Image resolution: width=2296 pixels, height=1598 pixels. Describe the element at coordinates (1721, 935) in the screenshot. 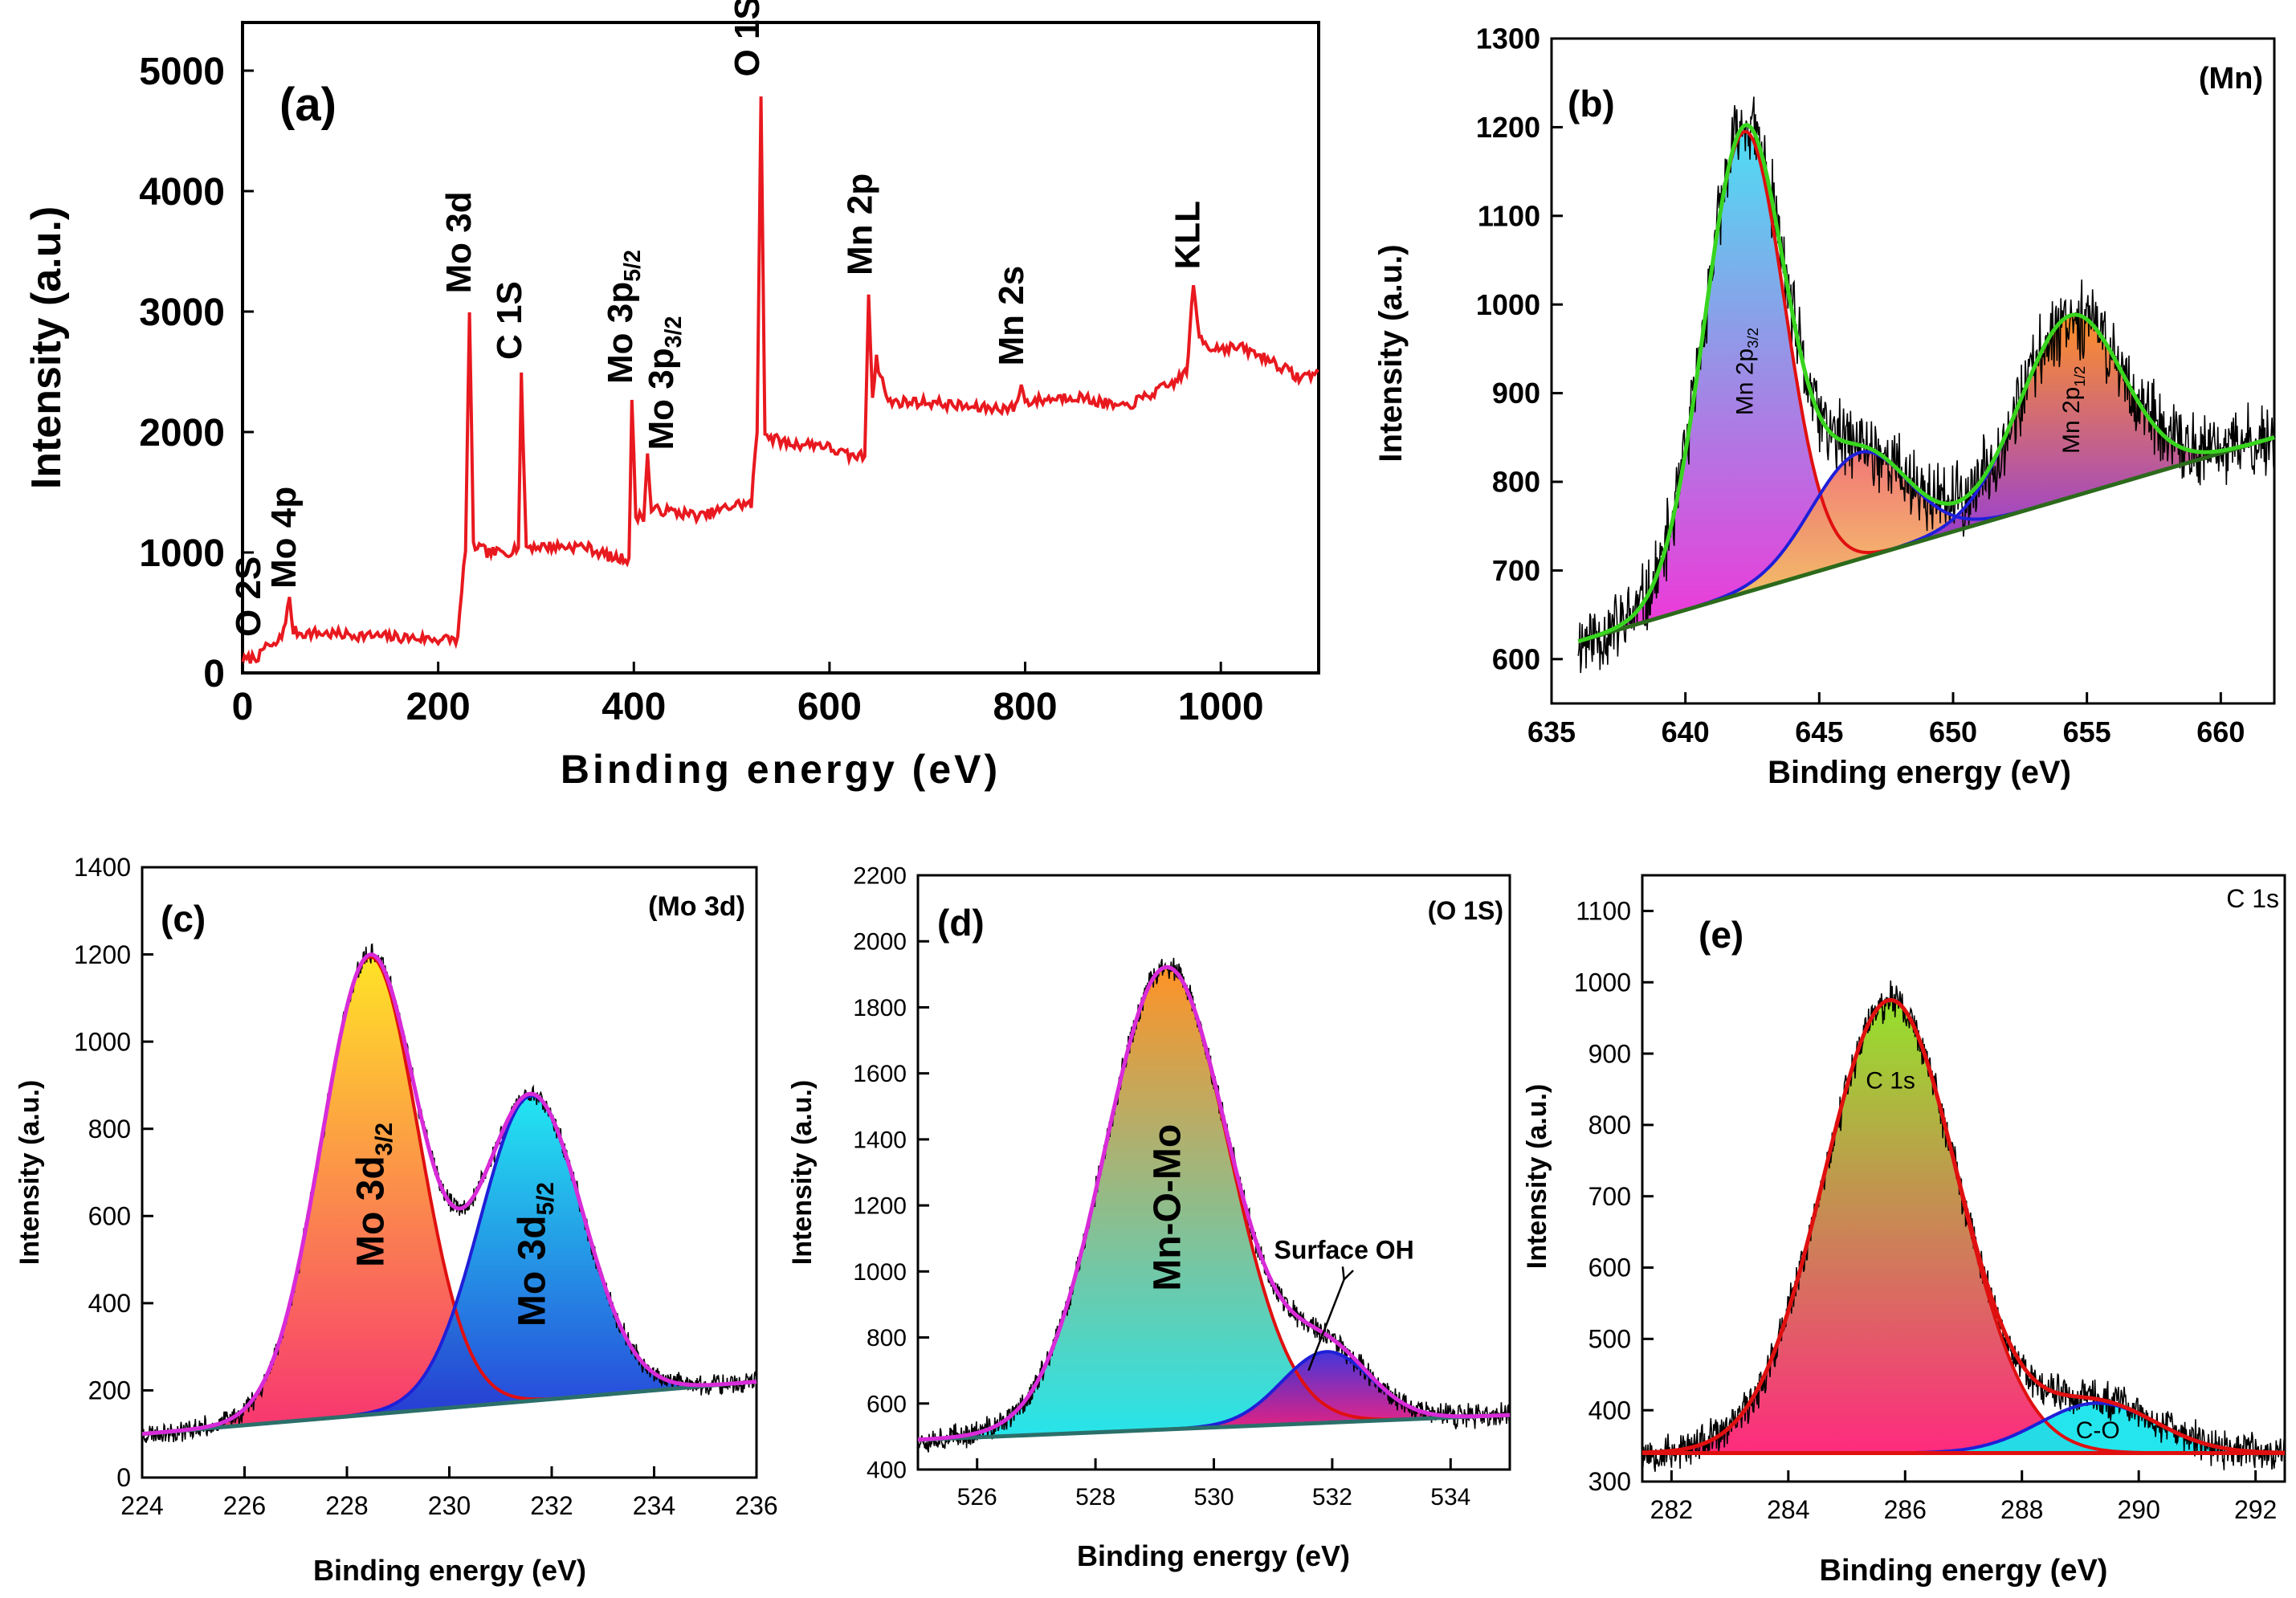

I see `panel-e-label: (e)` at that location.